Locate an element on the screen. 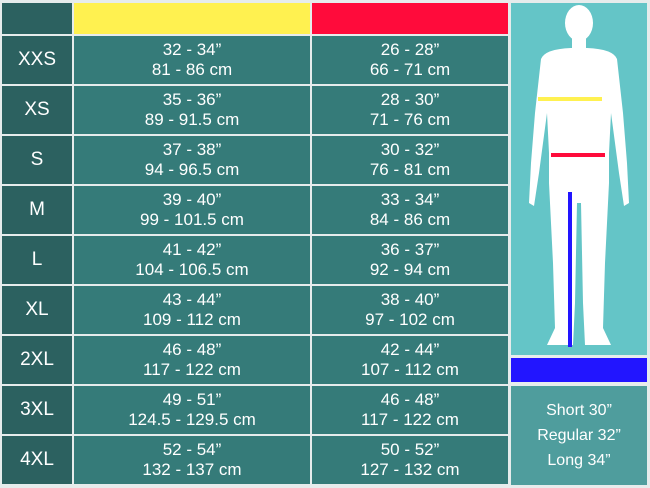 The image size is (650, 488). size-label: 2XL is located at coordinates (37, 360).